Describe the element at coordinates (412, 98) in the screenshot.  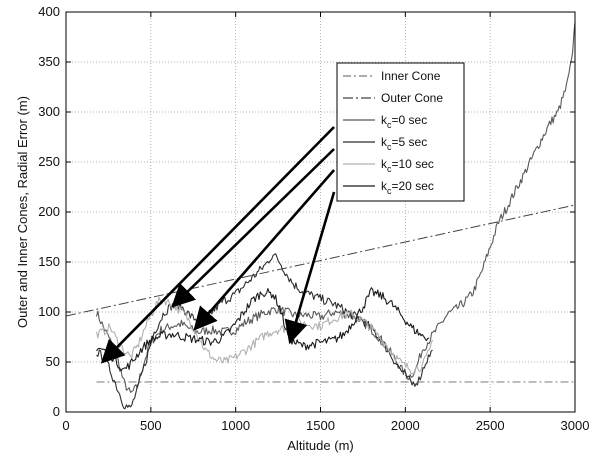
I see `legend-label: Outer Cone` at that location.